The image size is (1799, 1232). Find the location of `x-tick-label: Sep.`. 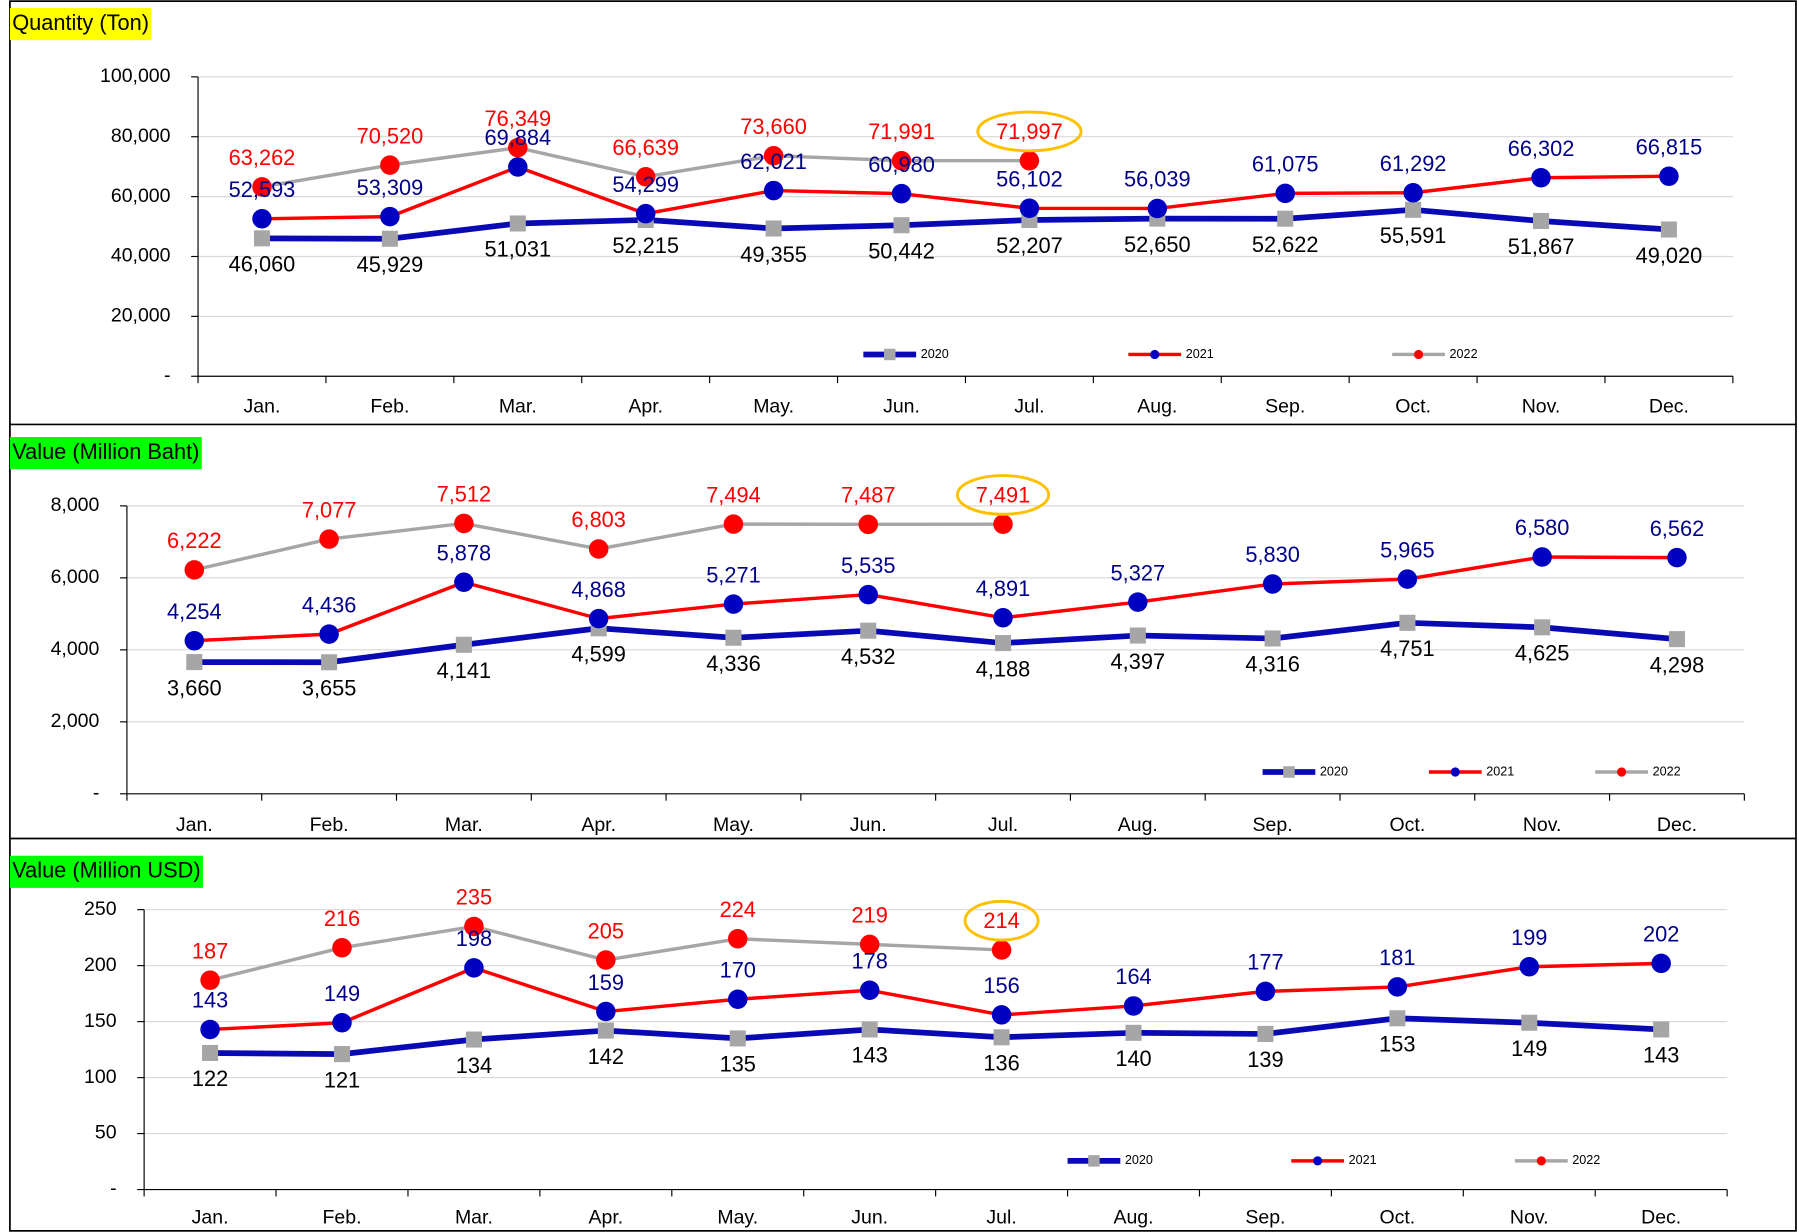

x-tick-label: Sep. is located at coordinates (1273, 825).